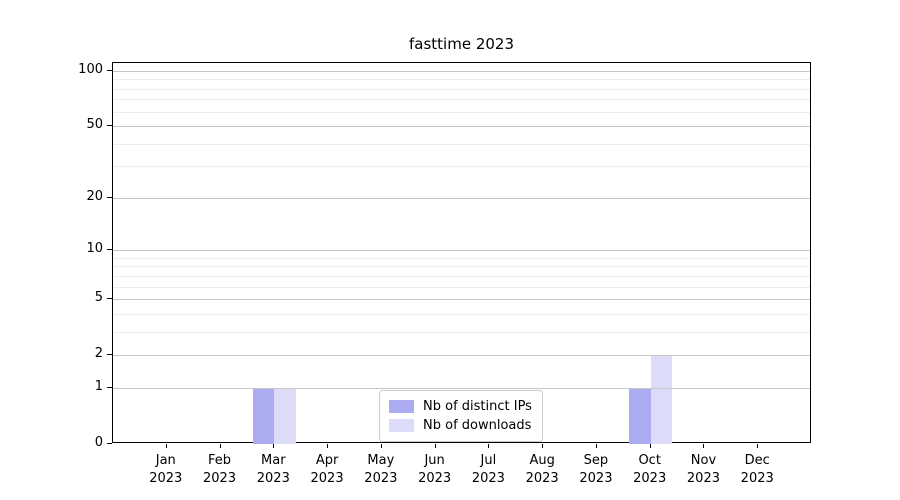 The image size is (900, 500). Describe the element at coordinates (757, 470) in the screenshot. I see `x-tick-label: Dec 2023` at that location.